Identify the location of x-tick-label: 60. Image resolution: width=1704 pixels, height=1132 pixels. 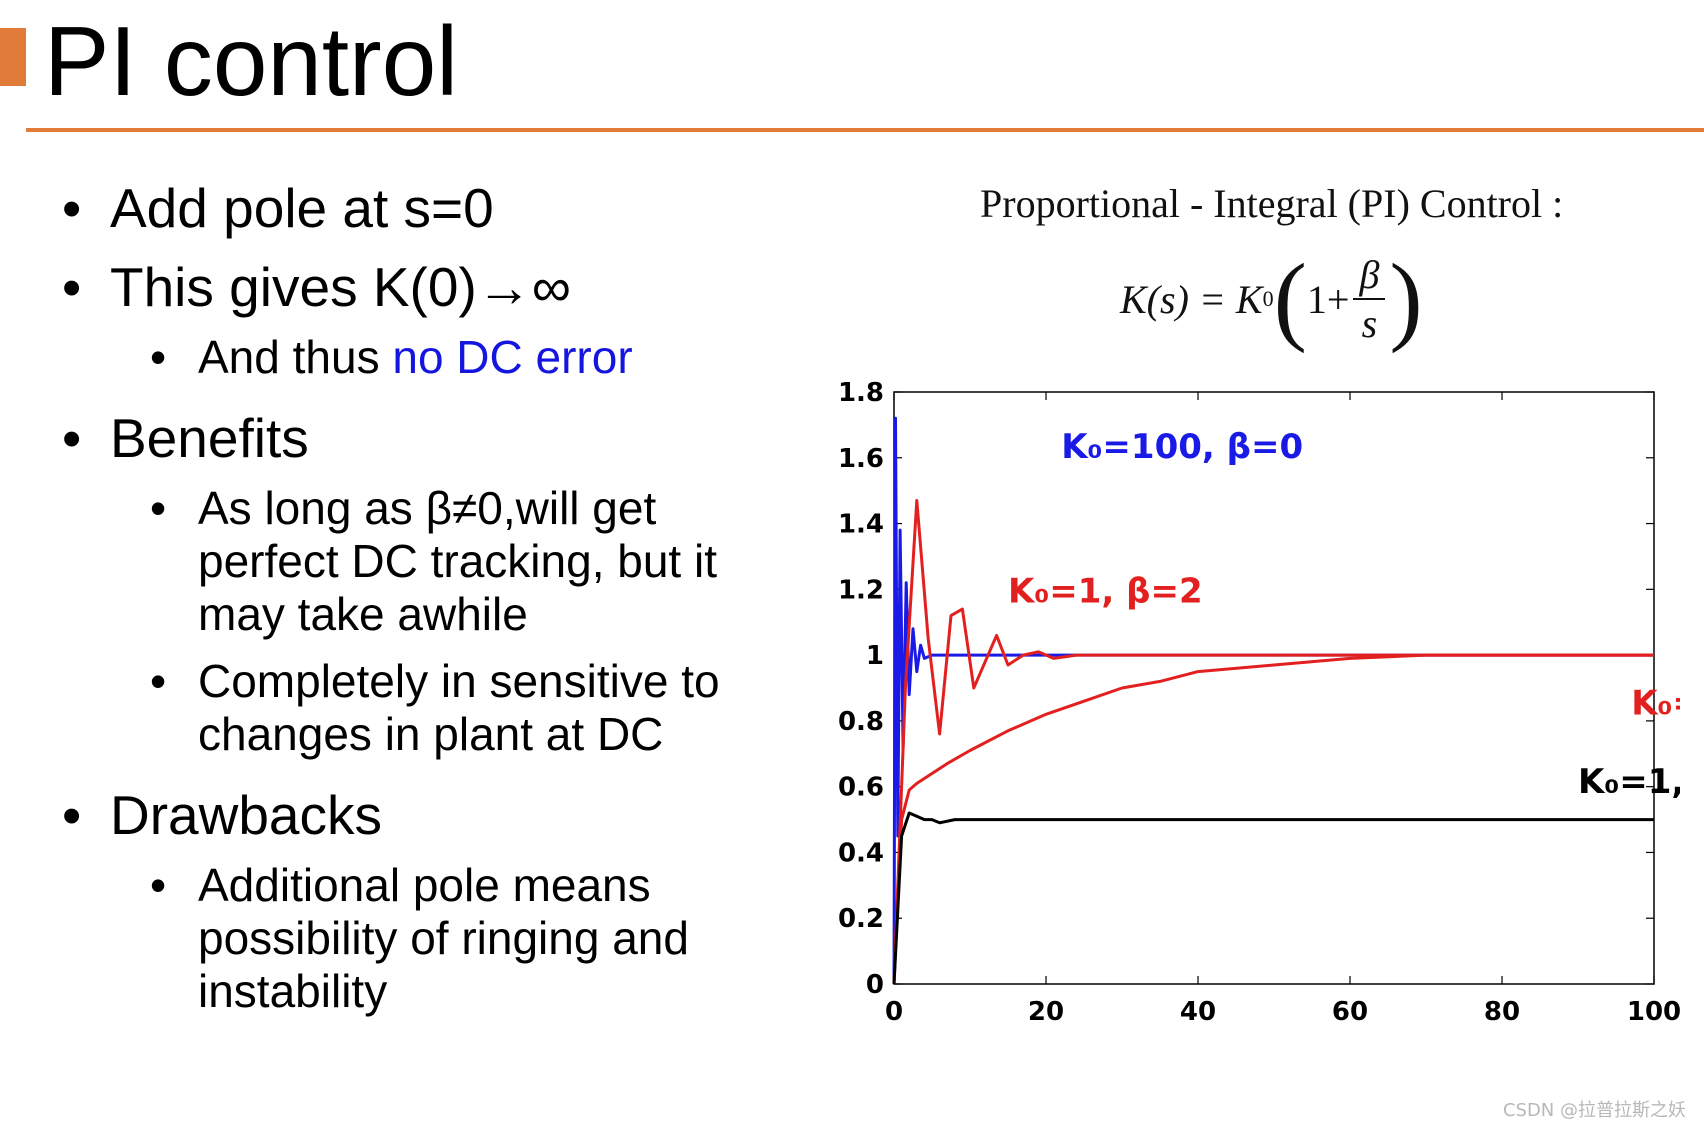
(1350, 1012).